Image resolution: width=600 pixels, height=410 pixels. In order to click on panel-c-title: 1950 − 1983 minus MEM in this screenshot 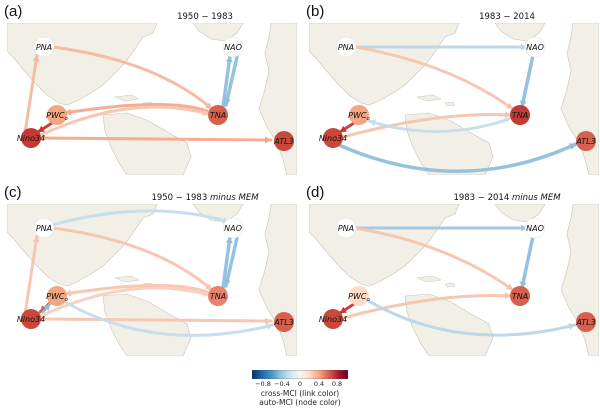, I will do `click(205, 198)`.